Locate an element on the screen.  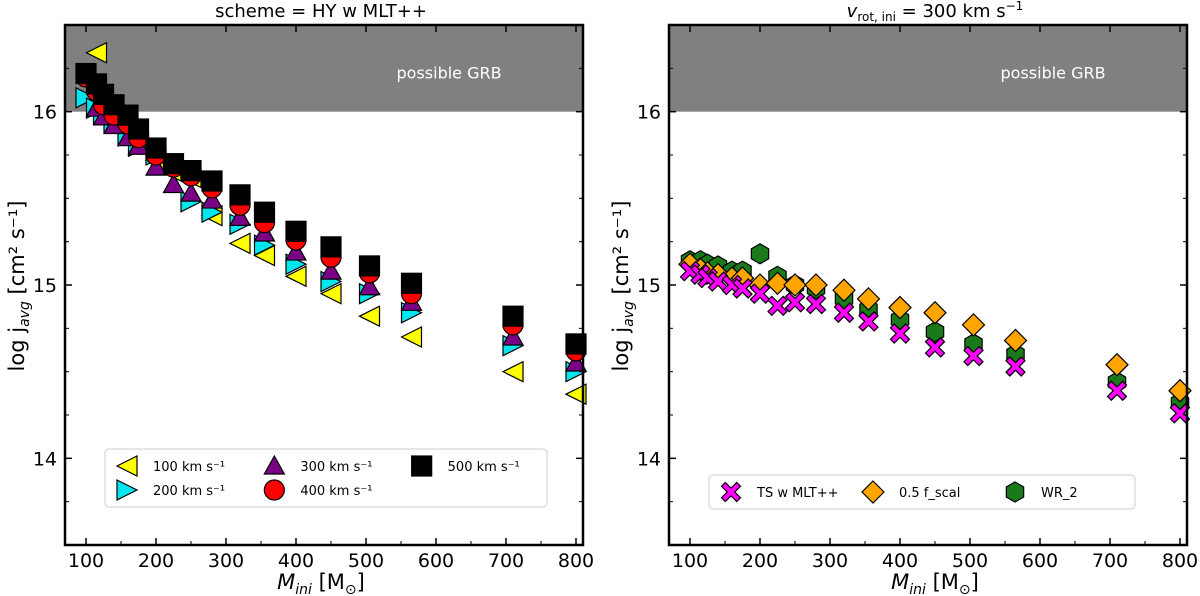
right-legend: WR_2 0.5 f_scal TS w MLT++ is located at coordinates (922, 492).